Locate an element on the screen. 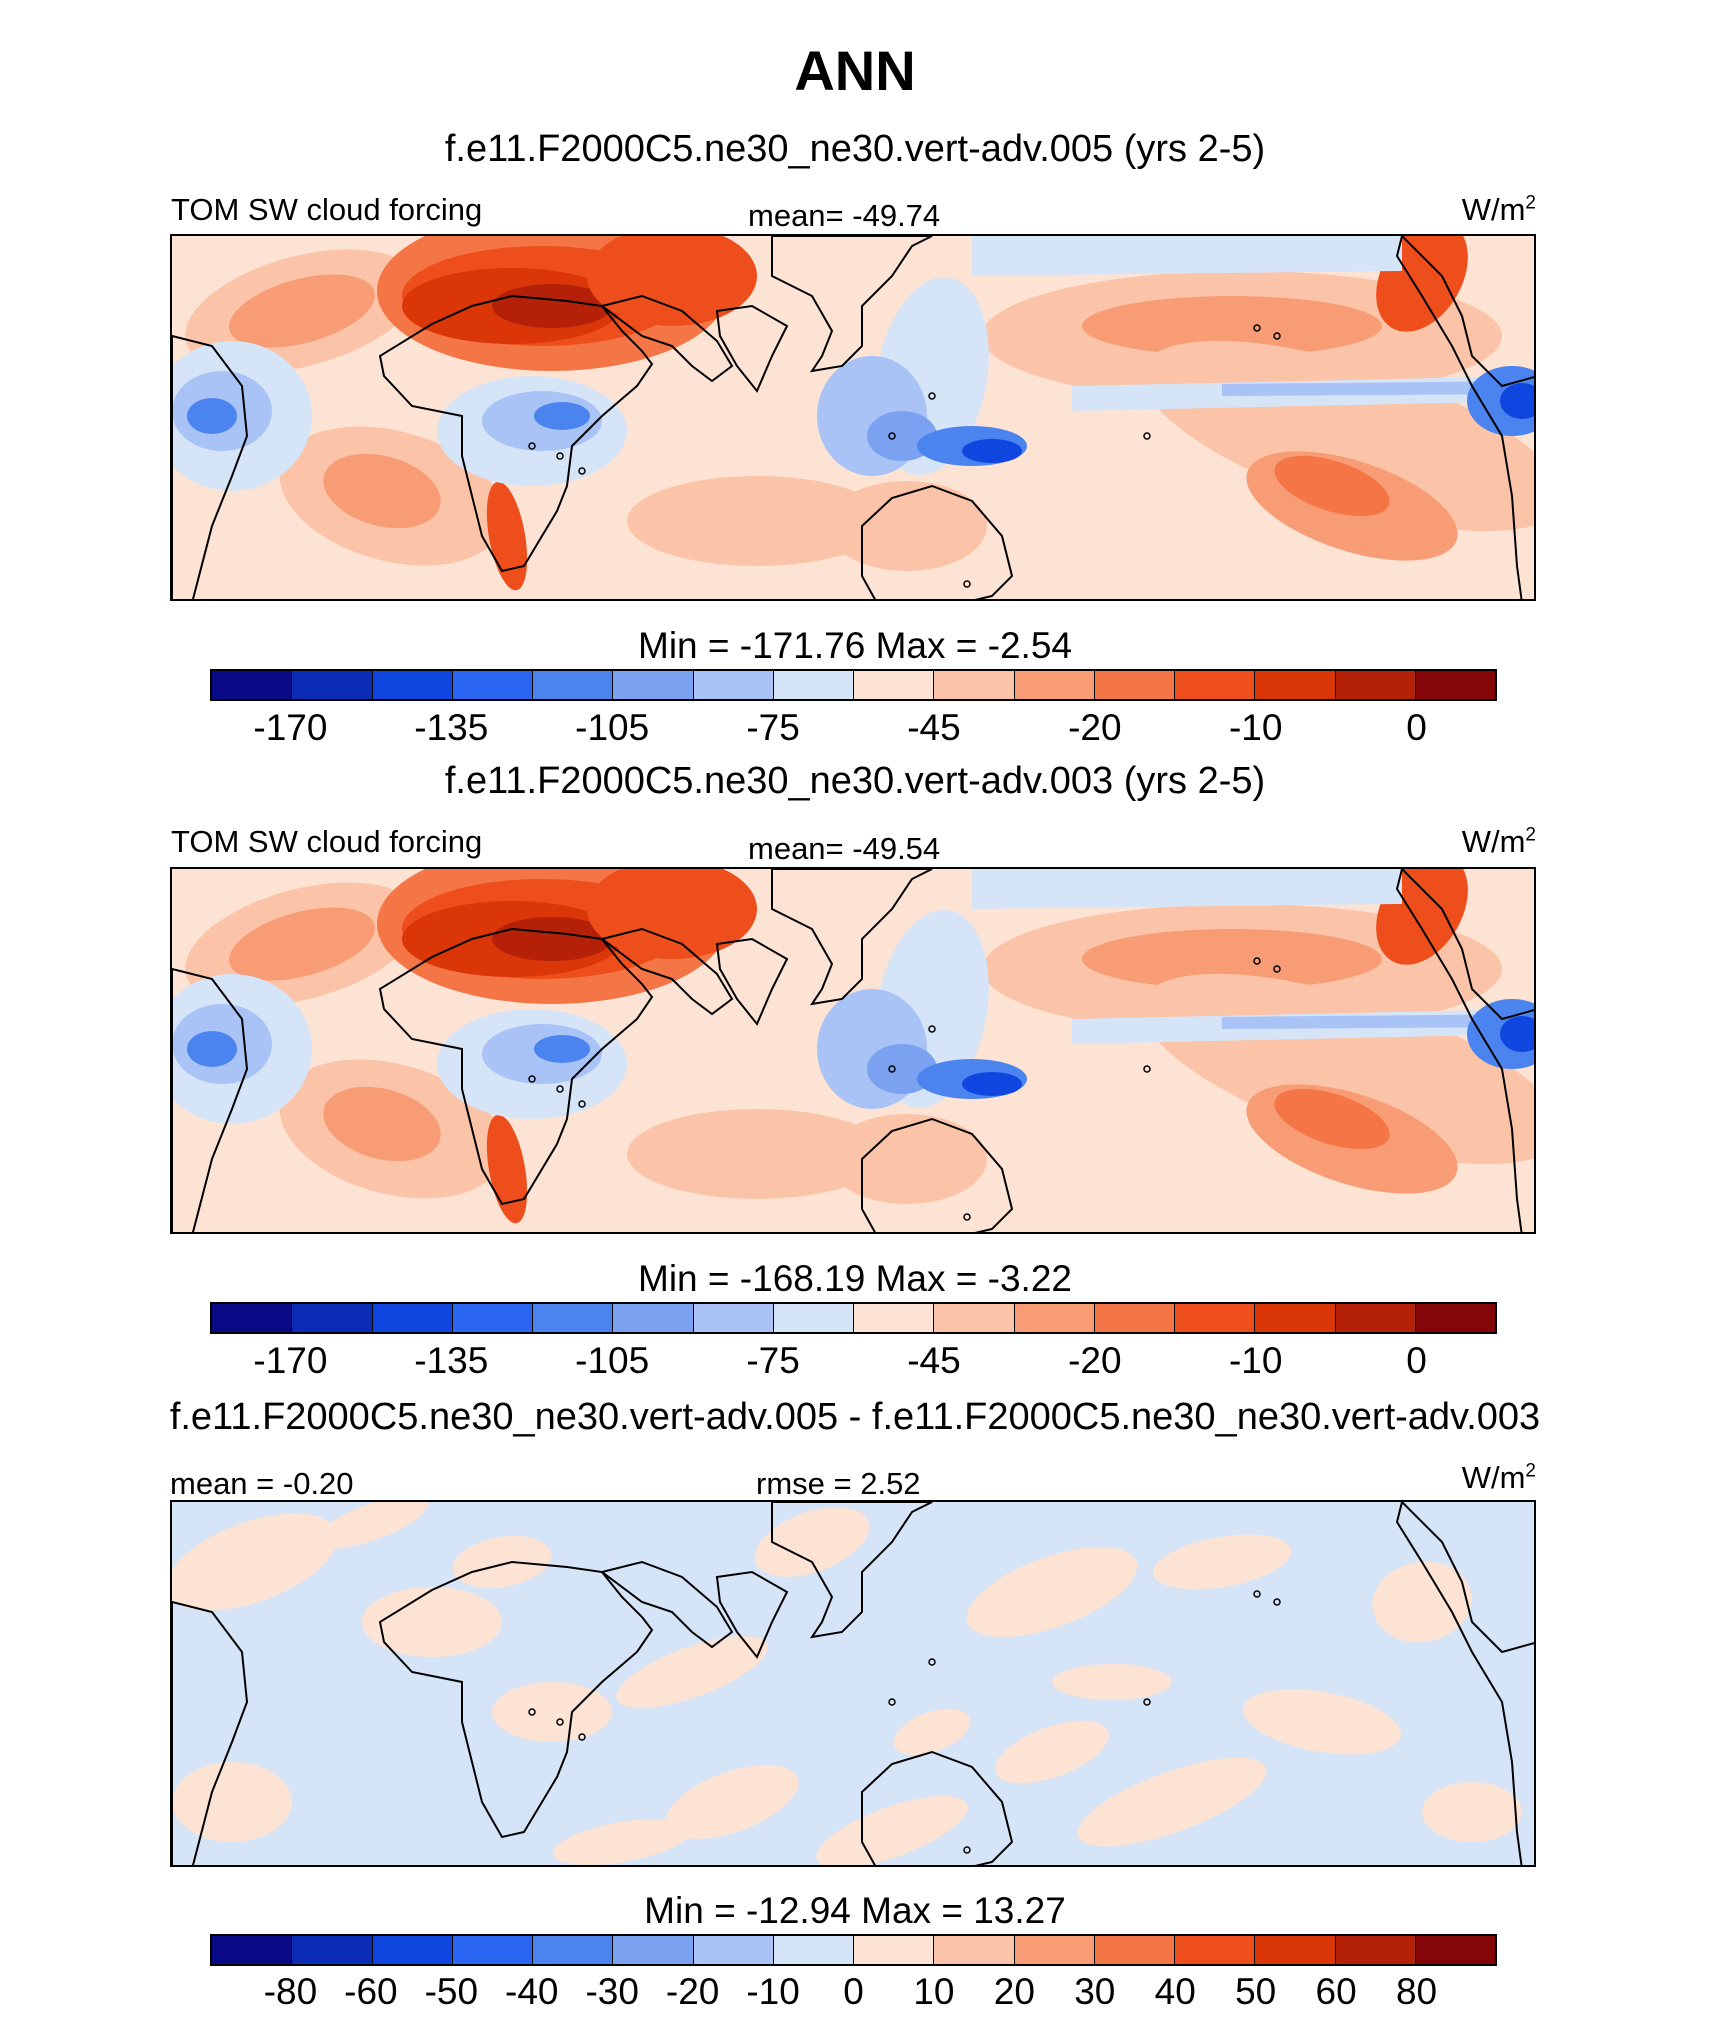 This screenshot has height=2033, width=1710. panel-3-map is located at coordinates (853, 1683).